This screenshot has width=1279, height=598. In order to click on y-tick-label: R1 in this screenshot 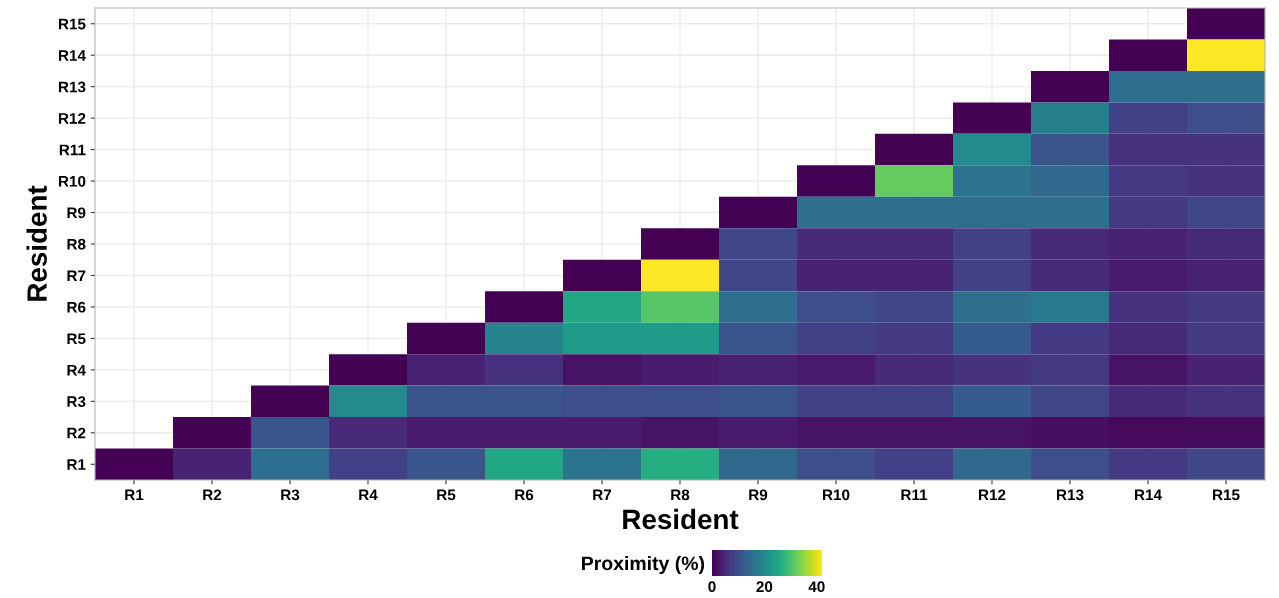, I will do `click(76, 464)`.